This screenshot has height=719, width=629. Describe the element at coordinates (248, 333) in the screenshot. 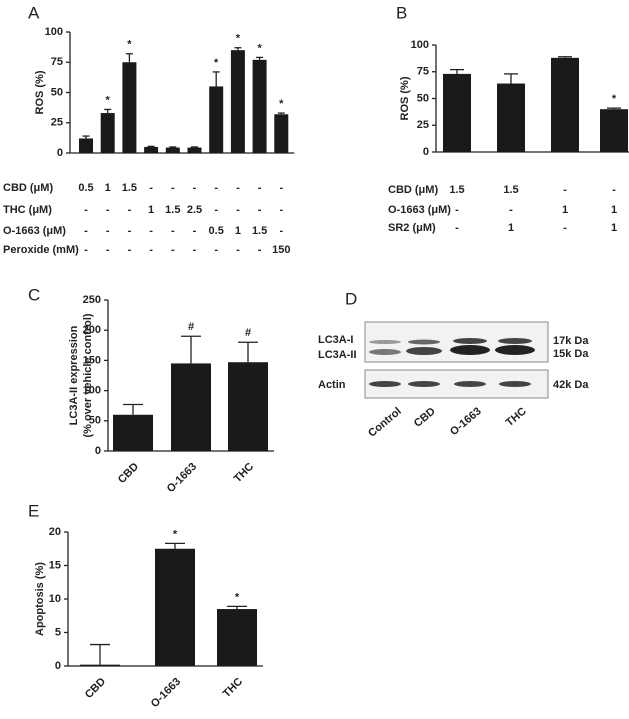

I see `annotation: #` at that location.